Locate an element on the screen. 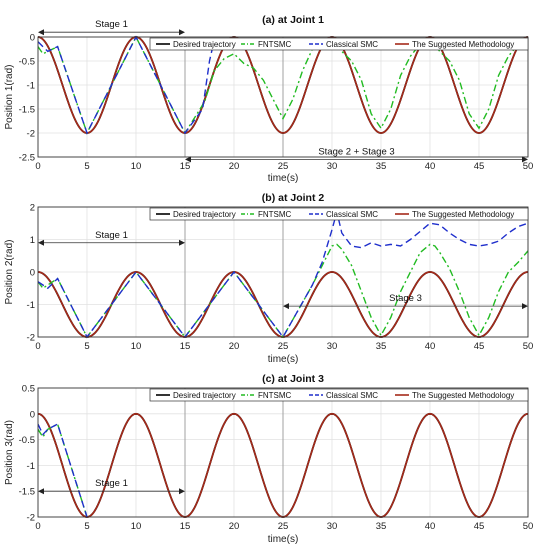  y-tick-label: 2 is located at coordinates (32, 208).